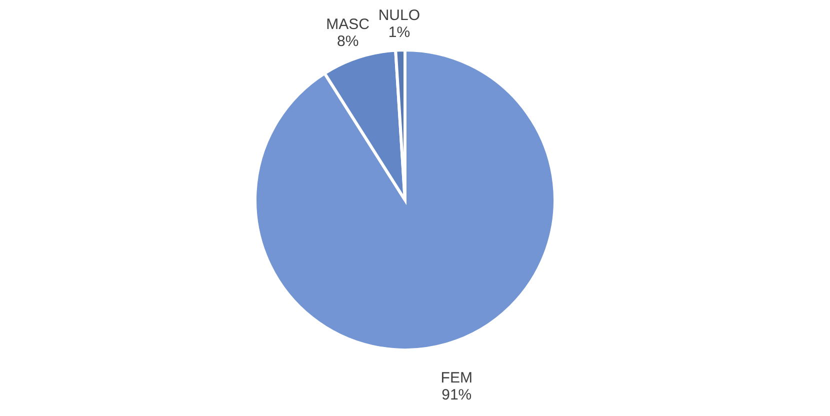 The image size is (830, 416). I want to click on data-label: 1%, so click(399, 33).